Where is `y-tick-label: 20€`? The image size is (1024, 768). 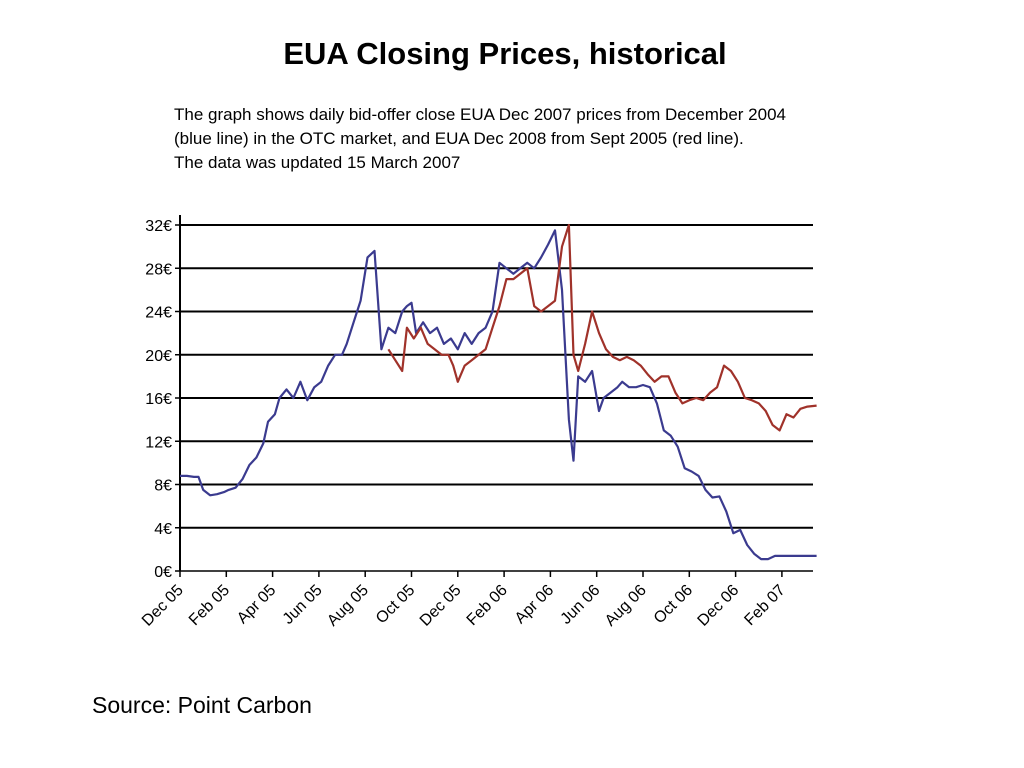 y-tick-label: 20€ is located at coordinates (158, 356).